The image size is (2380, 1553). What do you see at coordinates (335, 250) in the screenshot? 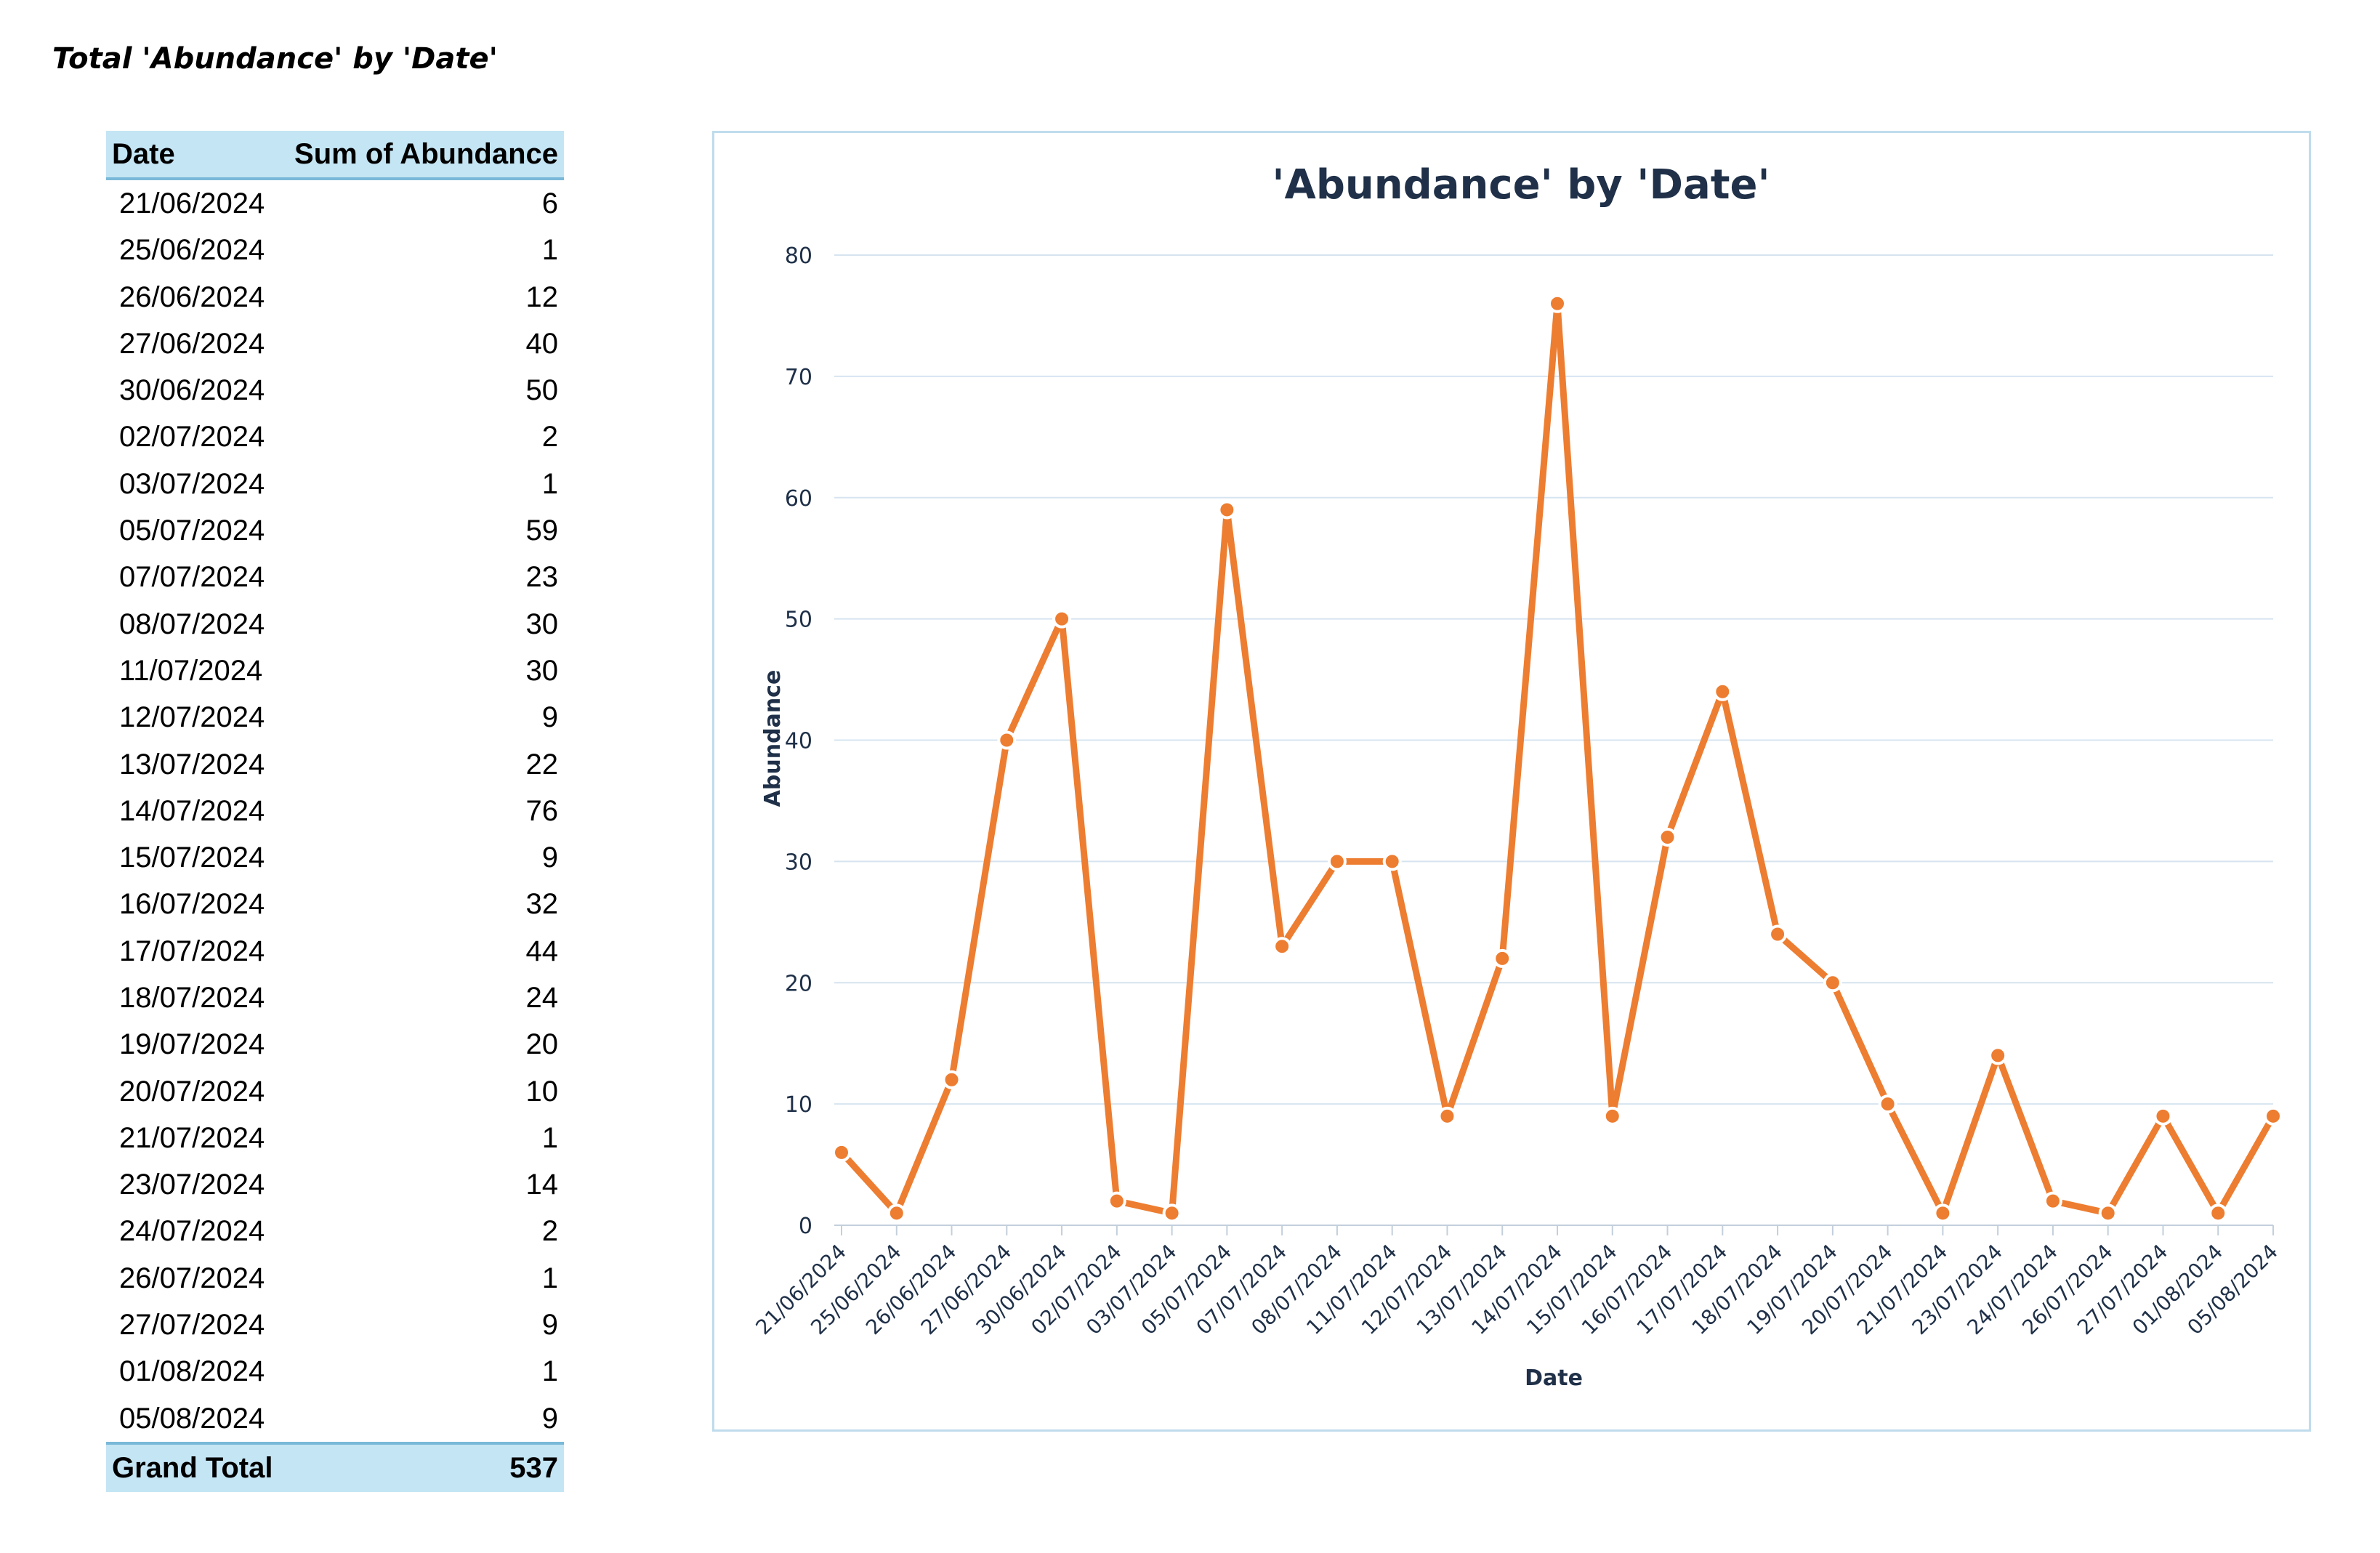
I see `table-row: 25/06/2024 1` at bounding box center [335, 250].